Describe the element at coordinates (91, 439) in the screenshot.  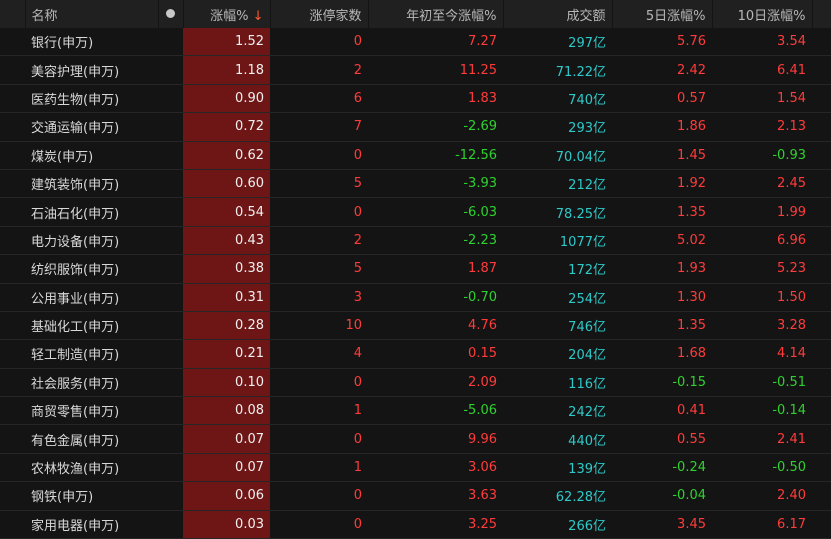
I see `cell-name: 有色金属(申万)` at that location.